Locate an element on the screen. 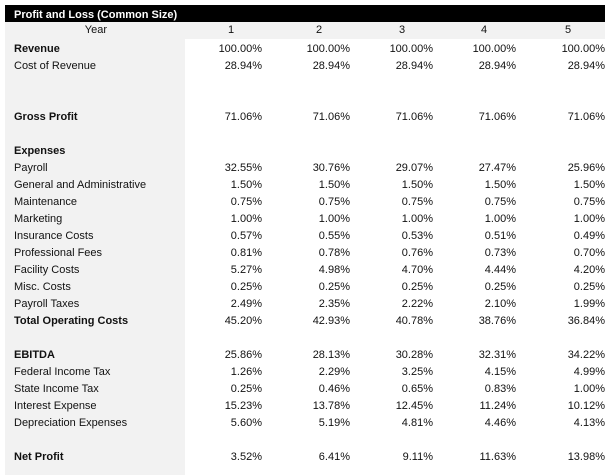 Image resolution: width=610 pixels, height=475 pixels. cell-year-2: 28.94% is located at coordinates (331, 66).